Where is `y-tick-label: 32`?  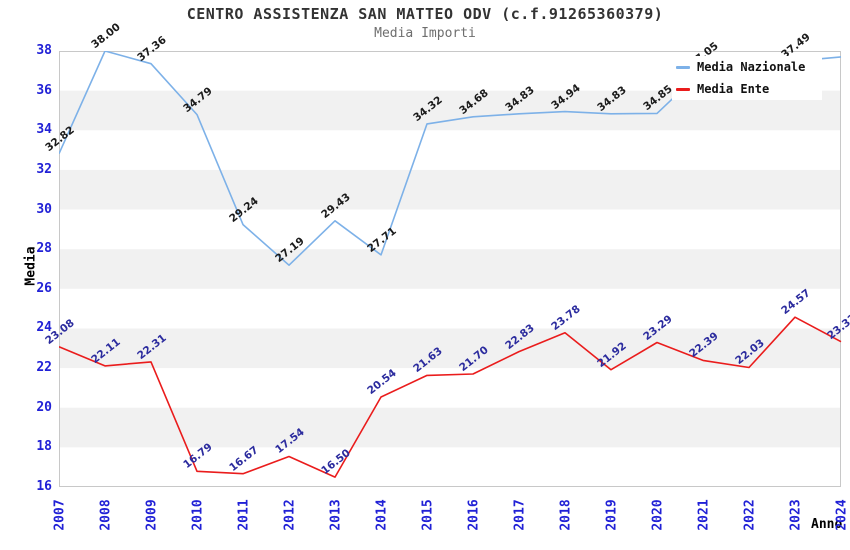
y-tick-label: 32 is located at coordinates (44, 169).